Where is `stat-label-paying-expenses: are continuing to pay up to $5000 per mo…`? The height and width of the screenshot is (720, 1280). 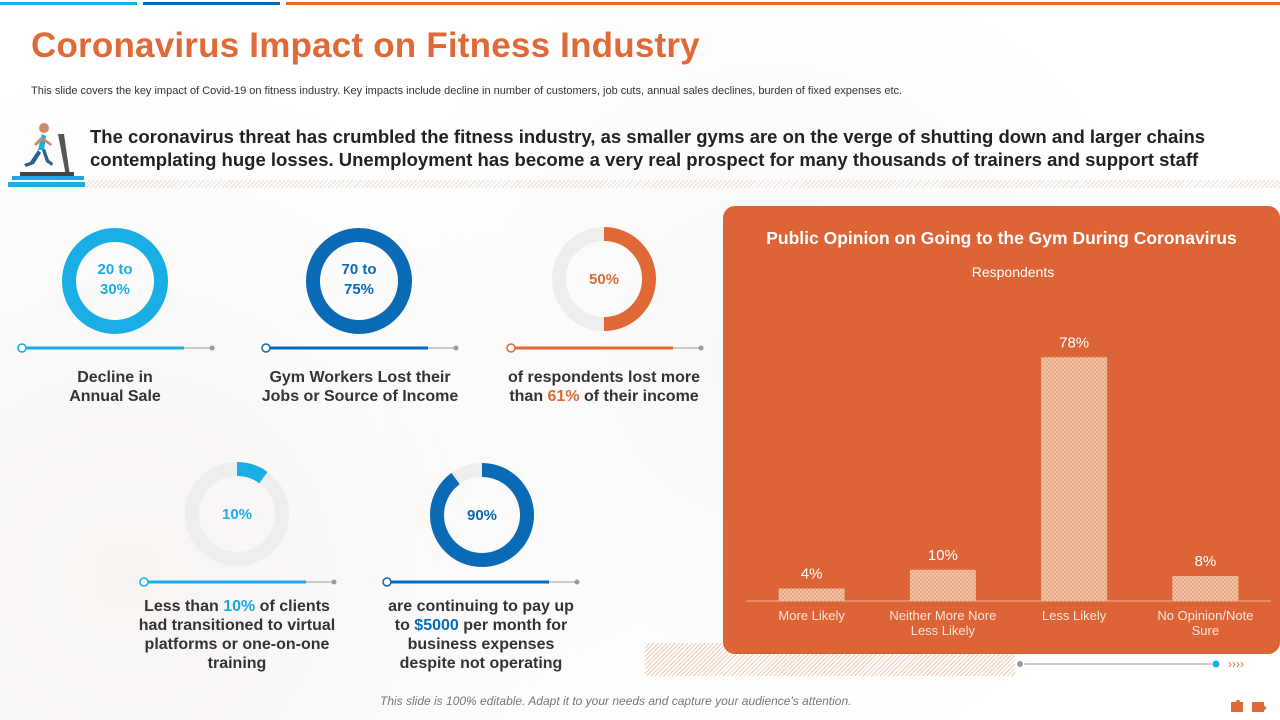 stat-label-paying-expenses: are continuing to pay up to $5000 per mo… is located at coordinates (481, 635).